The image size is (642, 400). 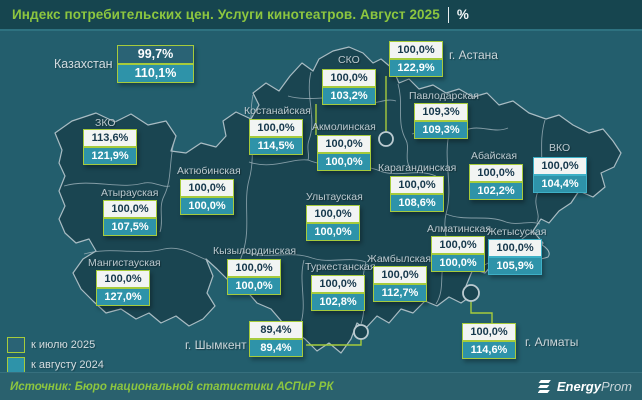 What do you see at coordinates (560, 183) in the screenshot?
I see `value-to-august-2024: 104,4%` at bounding box center [560, 183].